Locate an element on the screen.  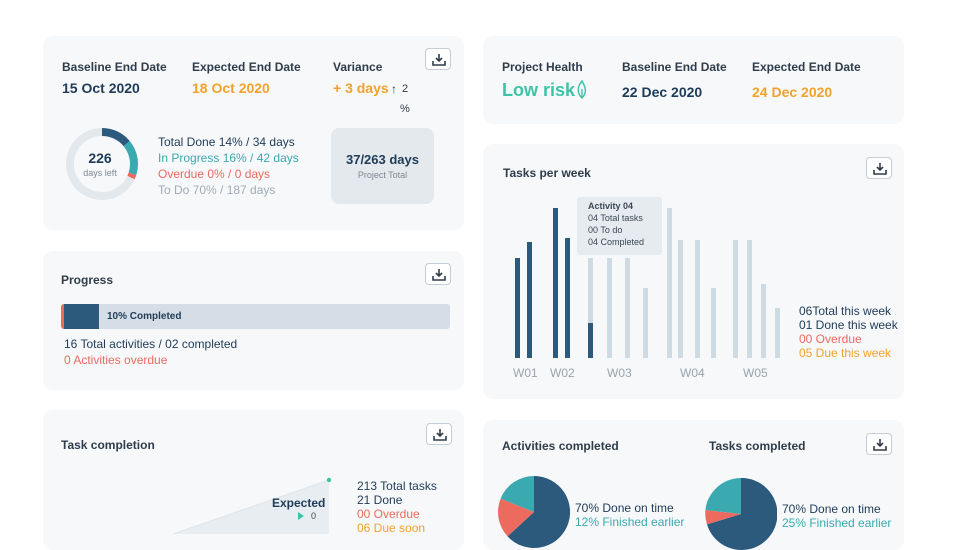
week-label-w01: W01 is located at coordinates (525, 373).